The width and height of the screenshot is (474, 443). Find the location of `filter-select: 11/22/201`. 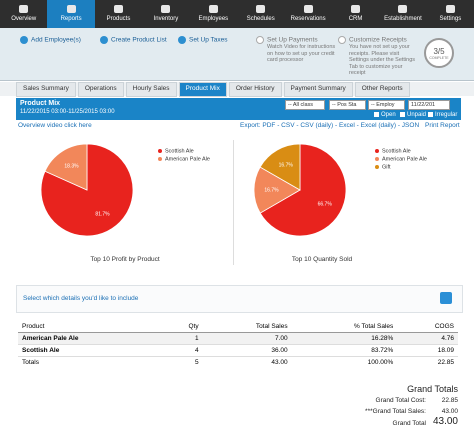

filter-select: 11/22/201 is located at coordinates (429, 105).